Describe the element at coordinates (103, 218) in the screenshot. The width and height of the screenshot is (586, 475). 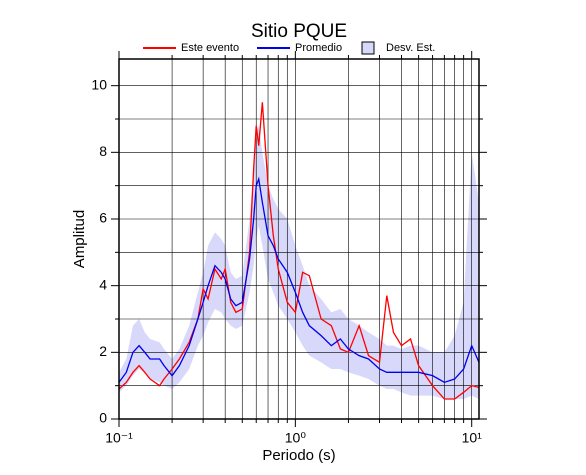
I see `y-tick-label: 6` at that location.